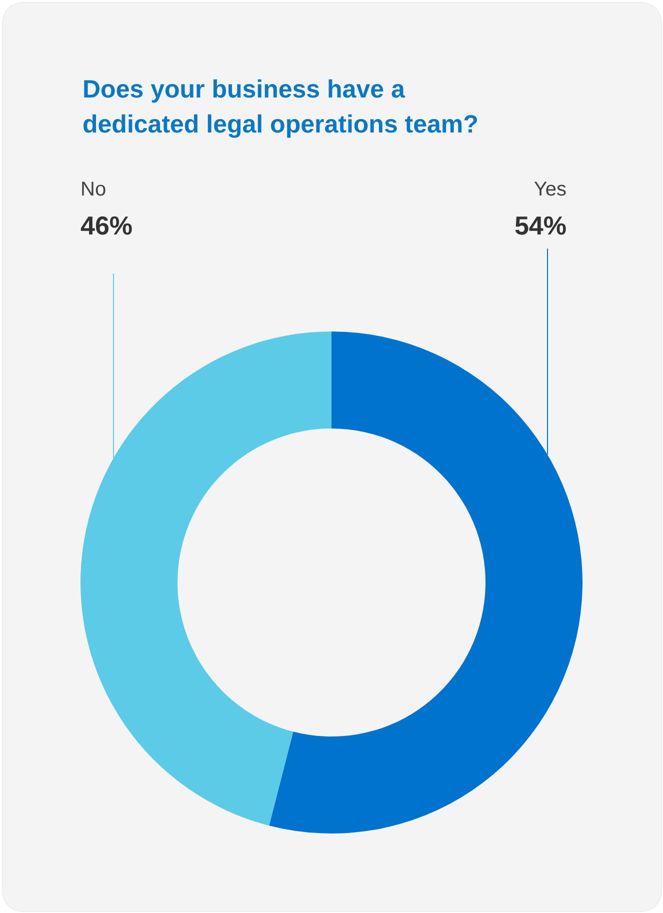  What do you see at coordinates (550, 189) in the screenshot?
I see `slice-label: Yes` at bounding box center [550, 189].